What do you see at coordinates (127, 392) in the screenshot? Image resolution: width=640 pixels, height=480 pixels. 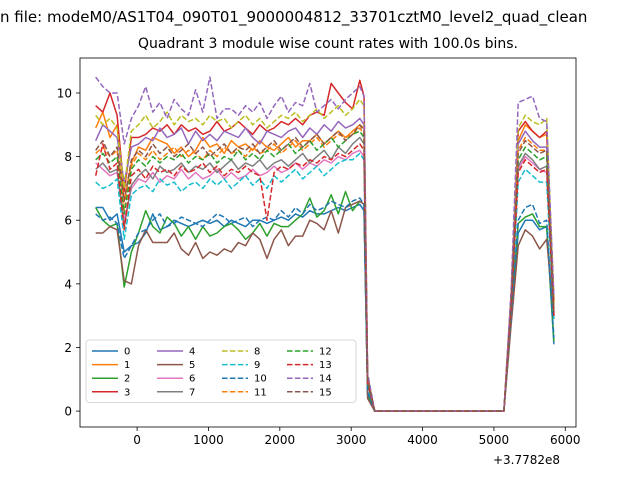 I see `legend-label-3: 3` at bounding box center [127, 392].